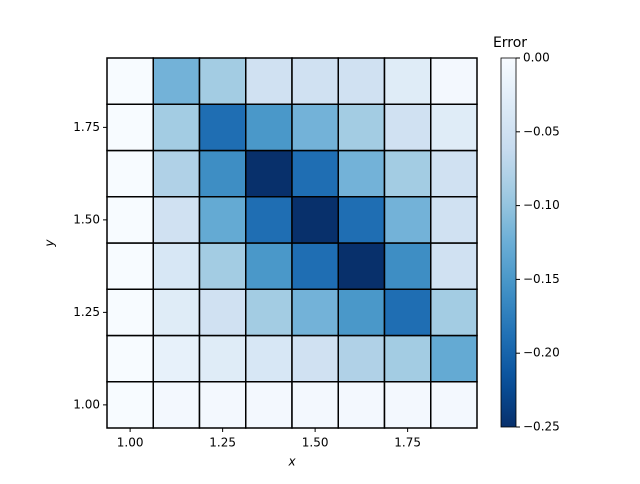 Image resolution: width=640 pixels, height=484 pixels. Describe the element at coordinates (130, 443) in the screenshot. I see `x-tick-label: 1.00` at that location.